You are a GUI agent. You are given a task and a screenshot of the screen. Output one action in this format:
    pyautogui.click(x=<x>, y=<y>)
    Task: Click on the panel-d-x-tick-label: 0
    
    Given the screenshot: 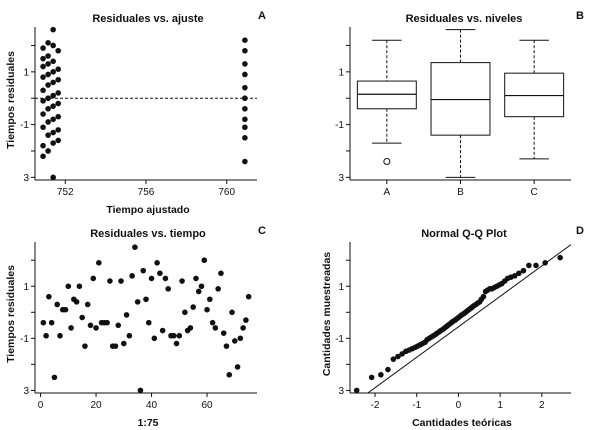 What is the action you would take?
    pyautogui.click(x=459, y=405)
    